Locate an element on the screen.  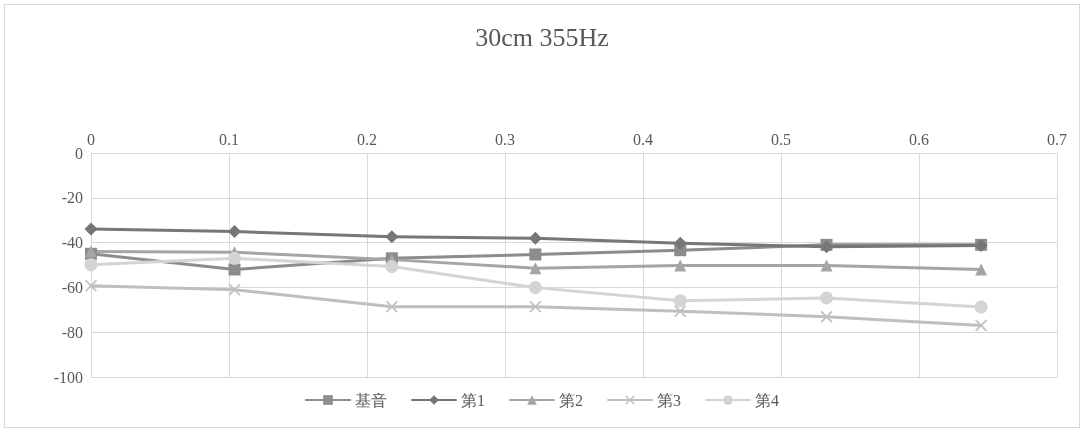
legend-label: 第2 is located at coordinates (571, 400).